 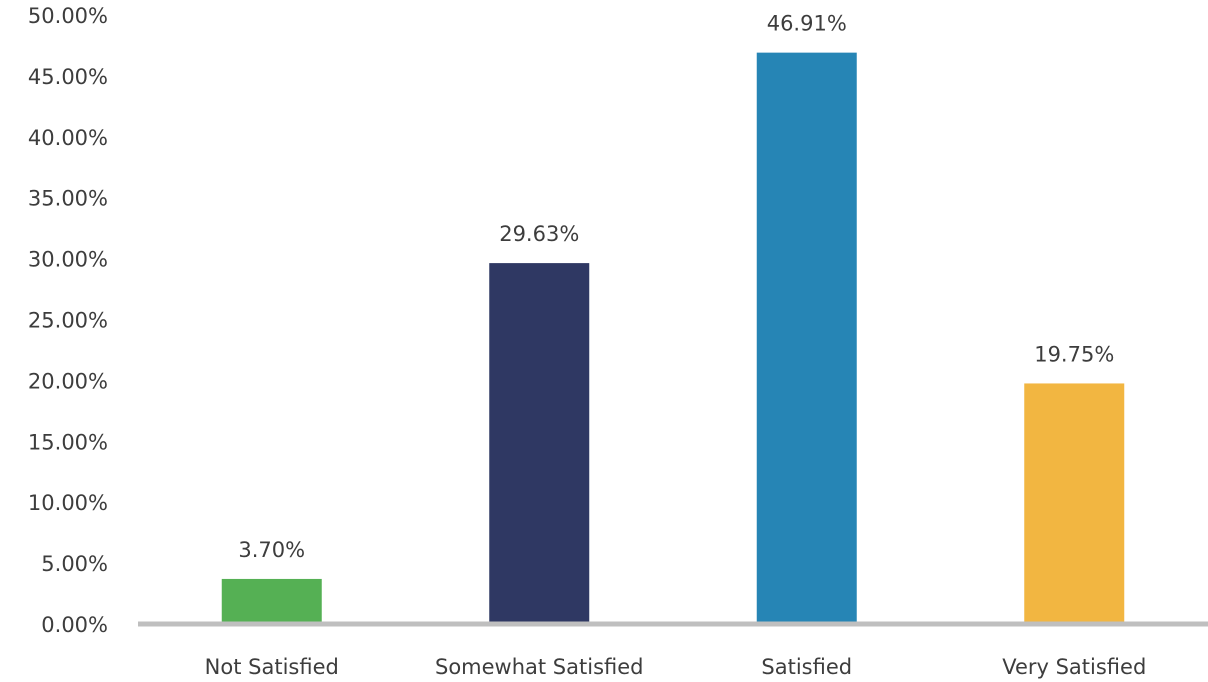 I want to click on data-label: 46.91%, so click(x=807, y=24).